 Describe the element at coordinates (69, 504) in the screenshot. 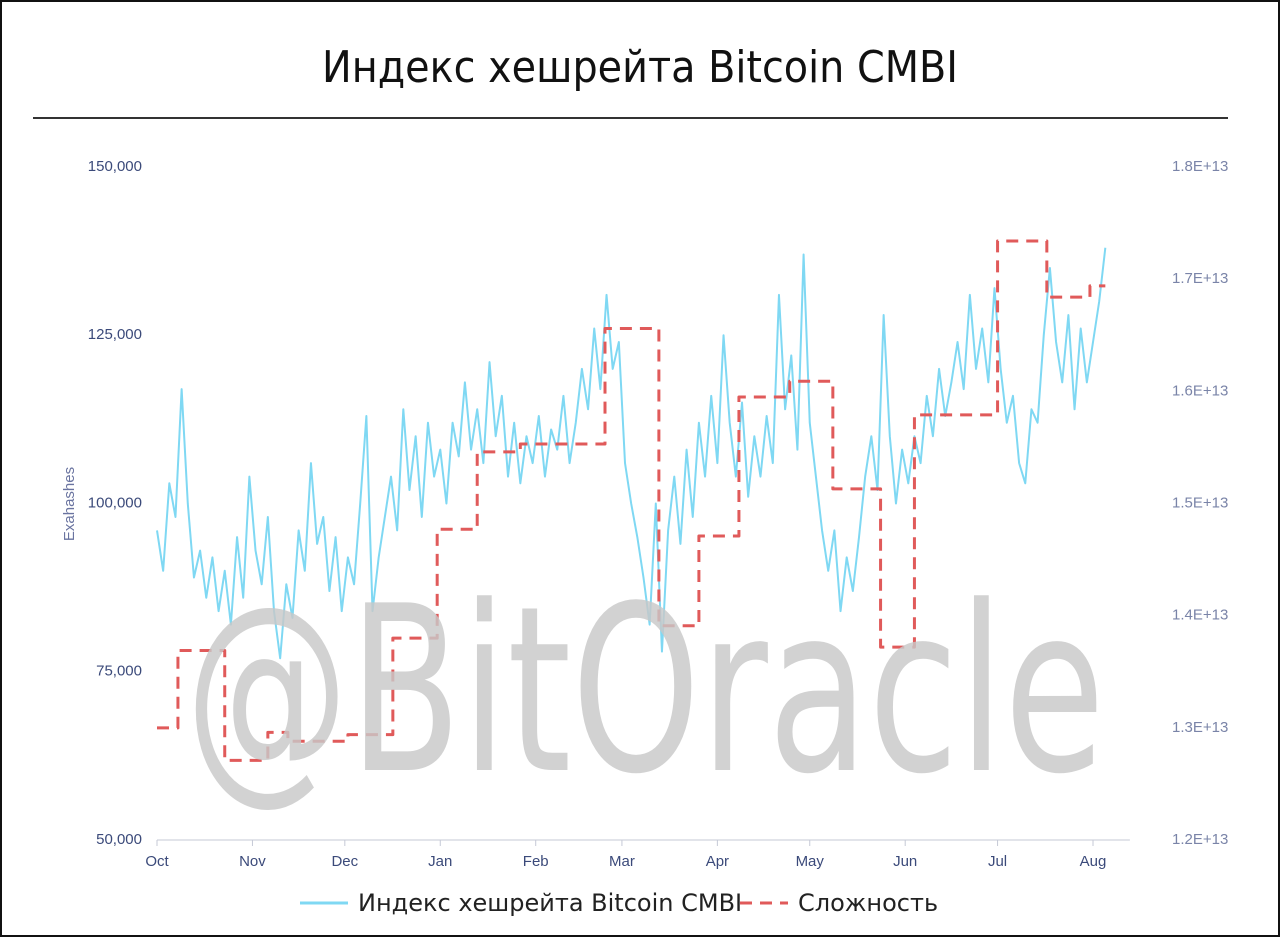

I see `y-axis-label: Exahashes` at that location.